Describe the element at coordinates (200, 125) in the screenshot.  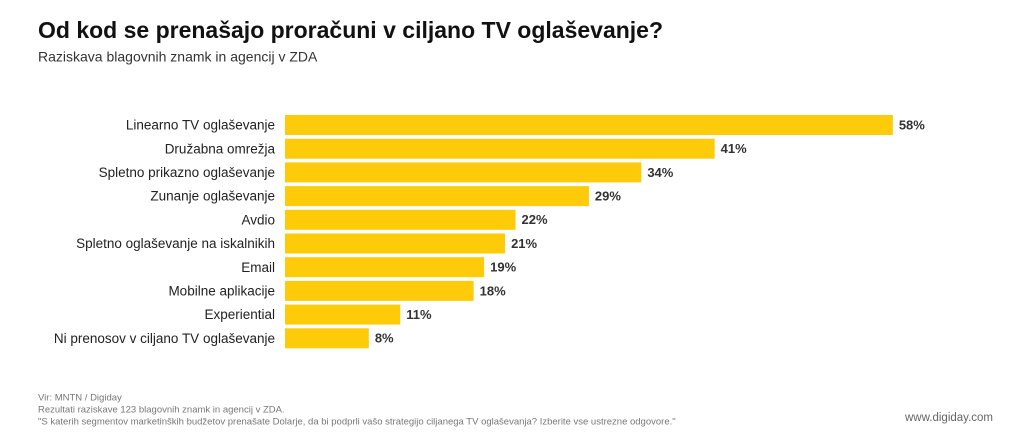
I see `category-label: Linearno TV oglaševanje` at that location.